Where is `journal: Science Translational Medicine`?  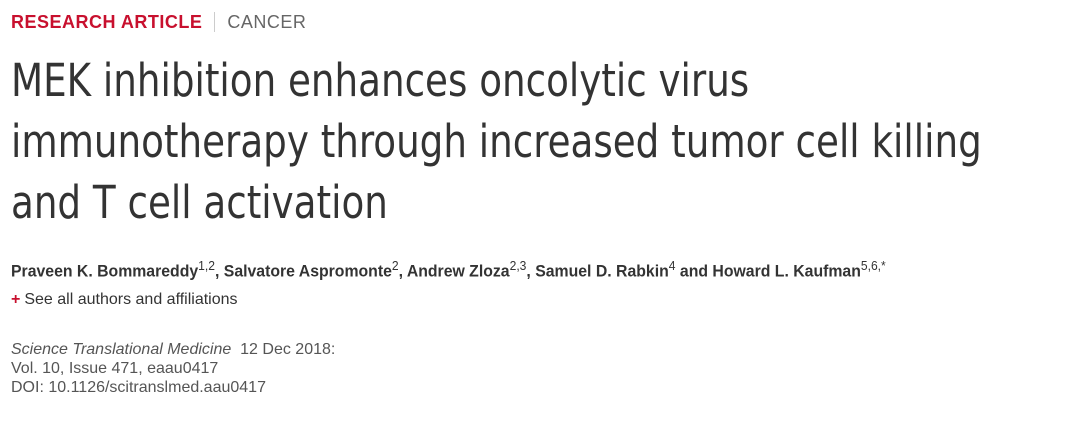 journal: Science Translational Medicine is located at coordinates (121, 349).